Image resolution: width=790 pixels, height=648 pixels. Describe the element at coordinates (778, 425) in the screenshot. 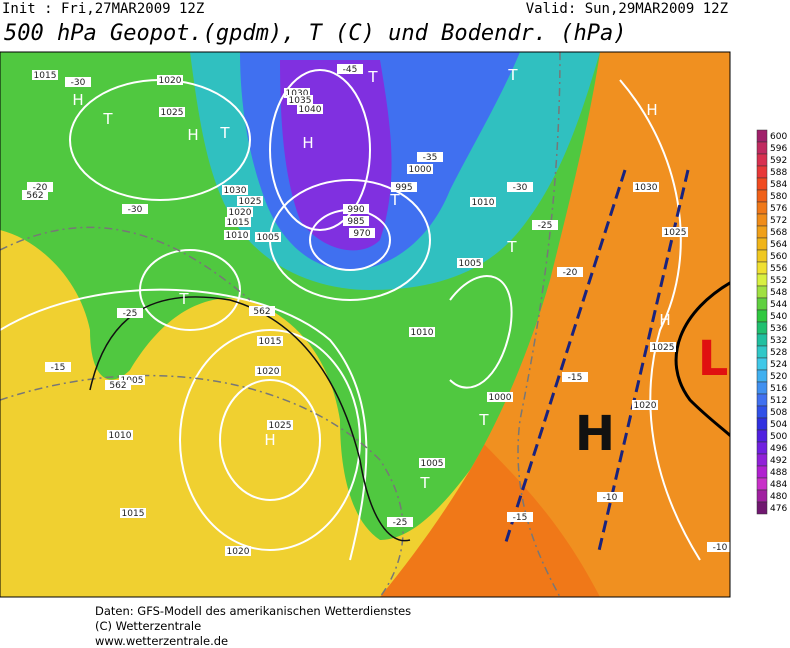

I see `legend-label: 504` at that location.